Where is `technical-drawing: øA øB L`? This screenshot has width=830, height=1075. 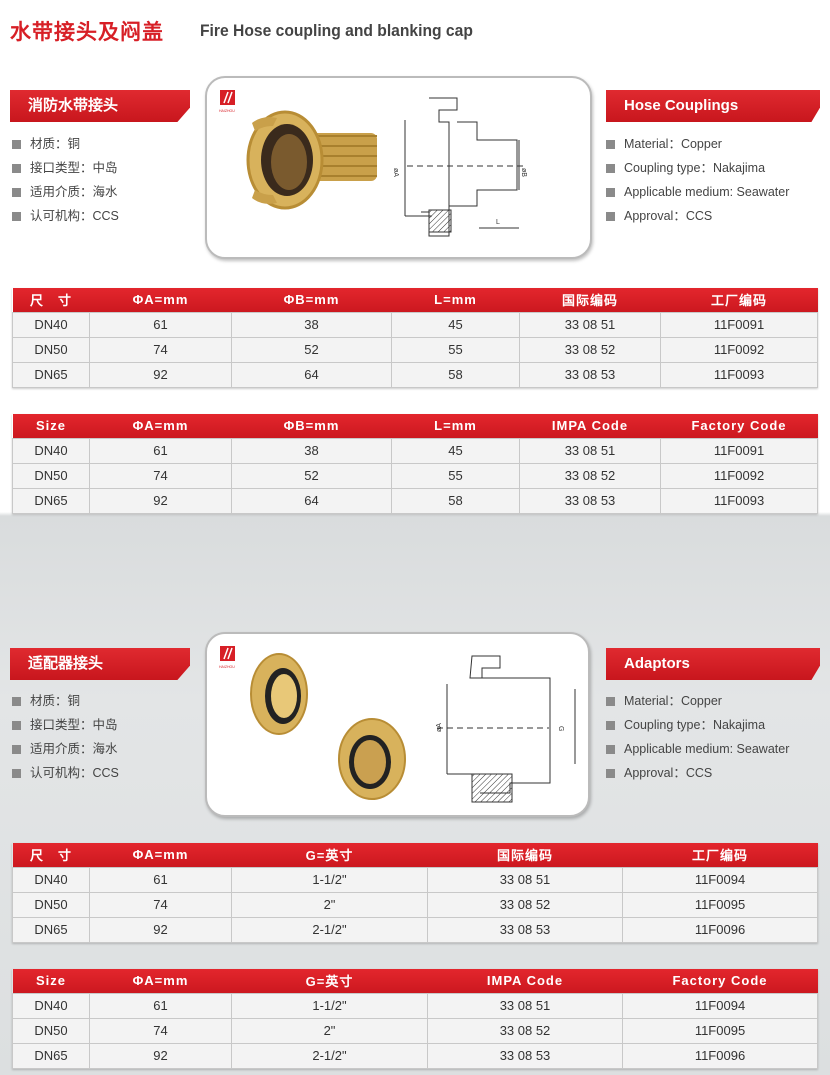 technical-drawing: øA øB L is located at coordinates (459, 167).